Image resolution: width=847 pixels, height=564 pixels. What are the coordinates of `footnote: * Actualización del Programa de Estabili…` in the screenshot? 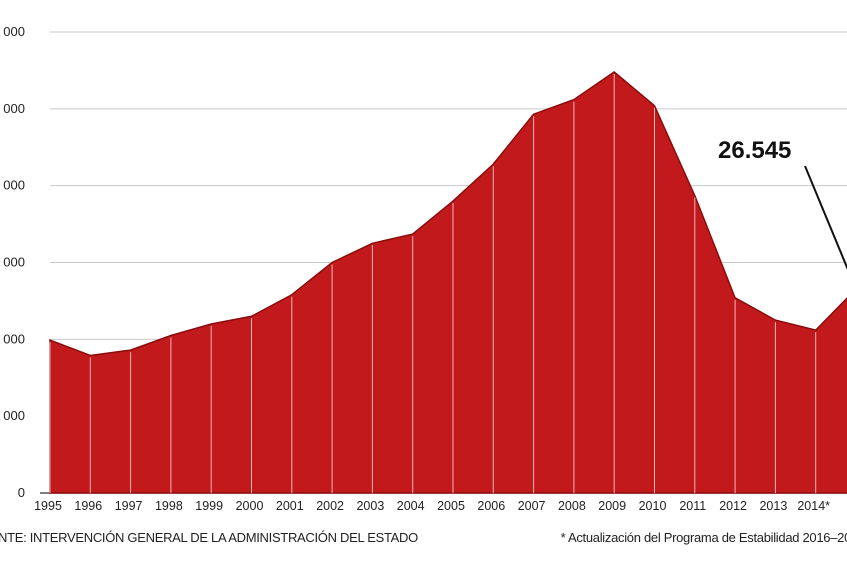 It's located at (703, 537).